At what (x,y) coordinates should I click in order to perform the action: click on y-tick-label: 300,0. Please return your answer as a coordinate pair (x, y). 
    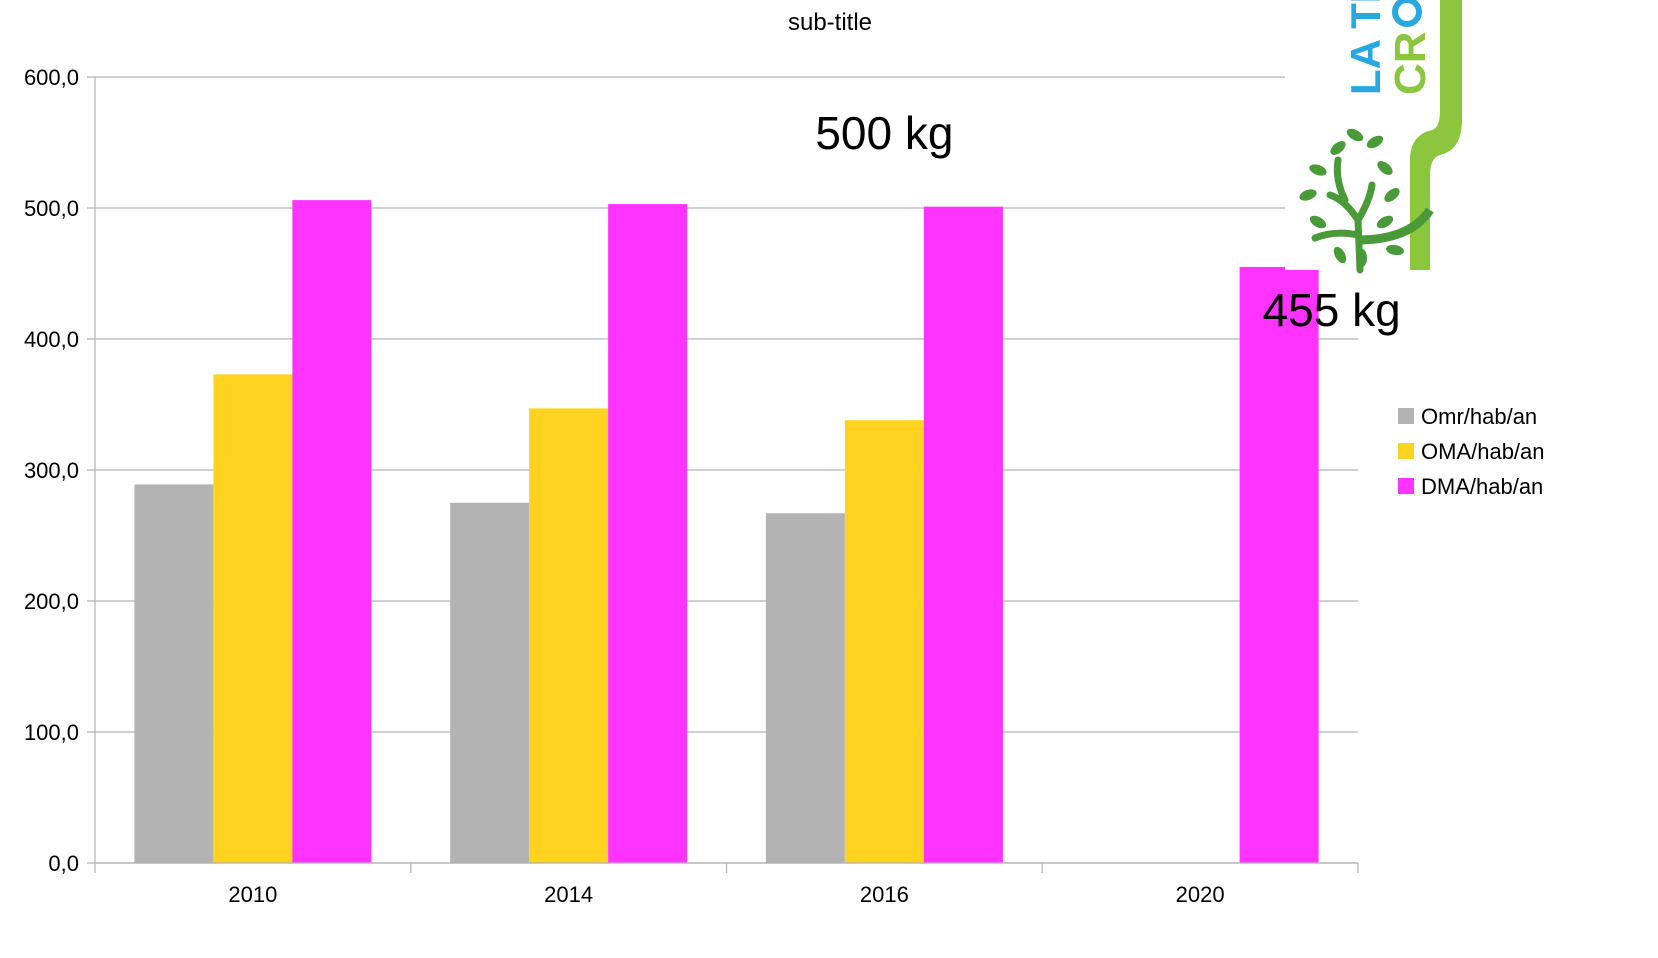
    Looking at the image, I should click on (51, 470).